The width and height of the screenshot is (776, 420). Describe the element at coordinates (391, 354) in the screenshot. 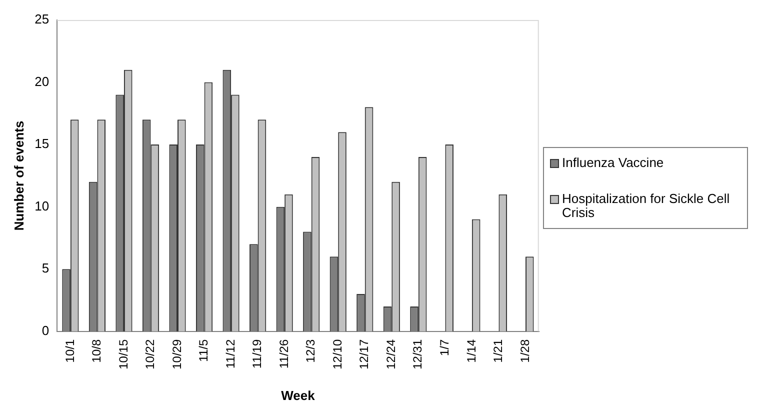

I see `x-tick-label: 12/24` at that location.